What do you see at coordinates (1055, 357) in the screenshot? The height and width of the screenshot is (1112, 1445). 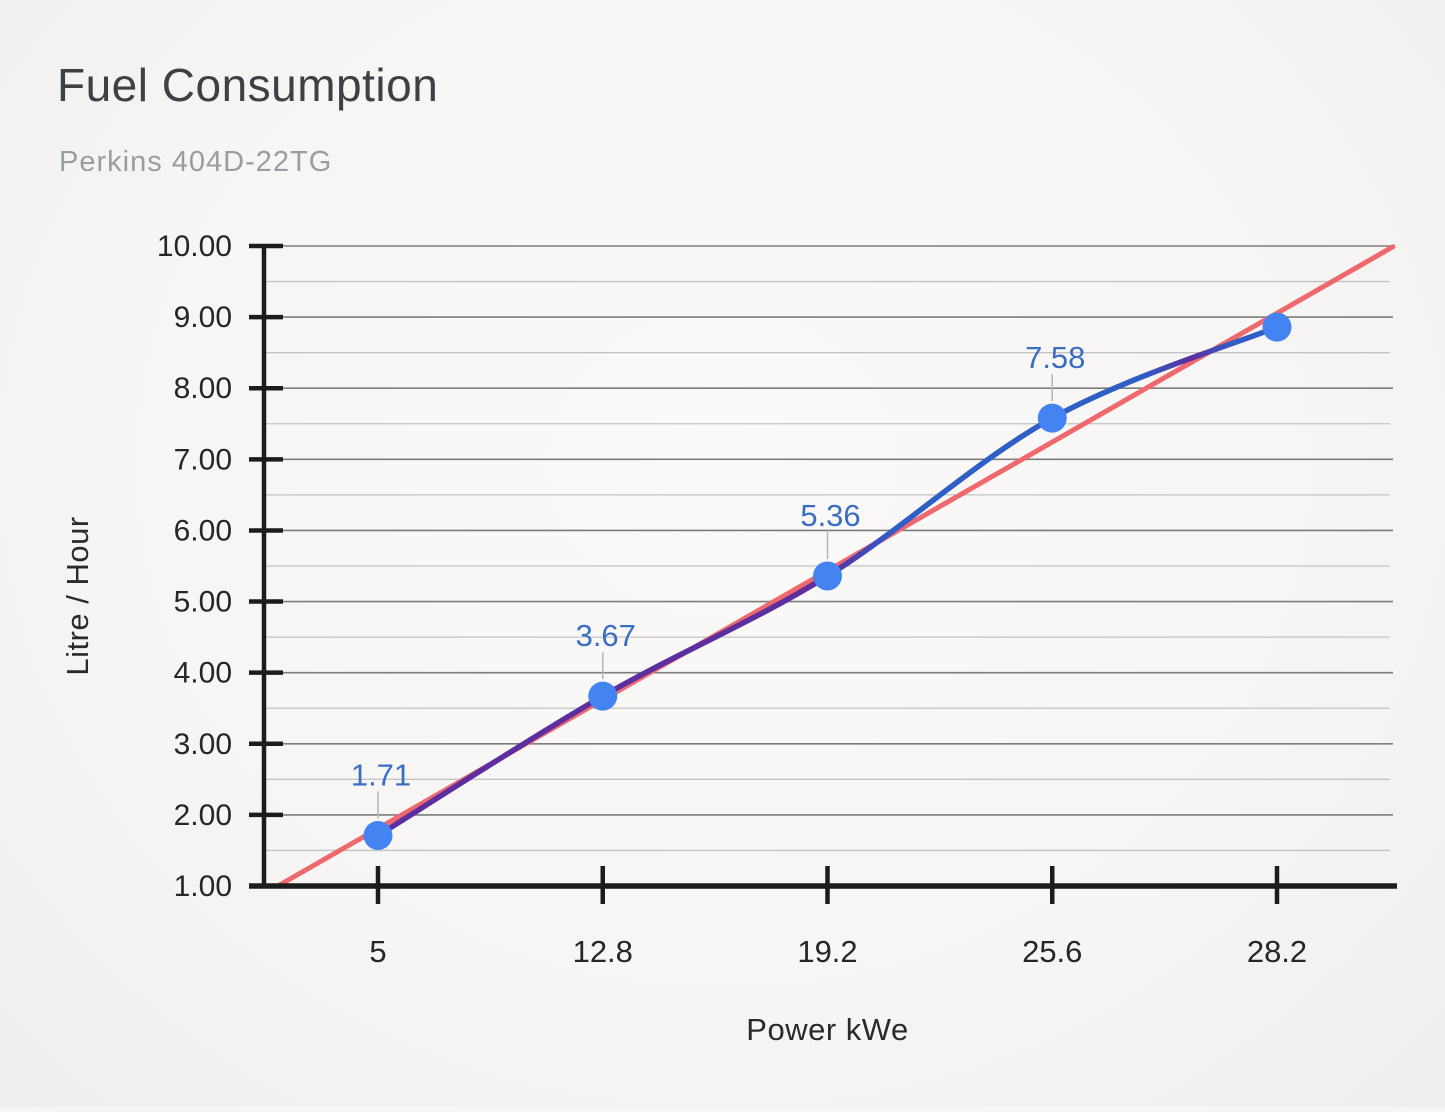 I see `data-point-label: 7.58` at bounding box center [1055, 357].